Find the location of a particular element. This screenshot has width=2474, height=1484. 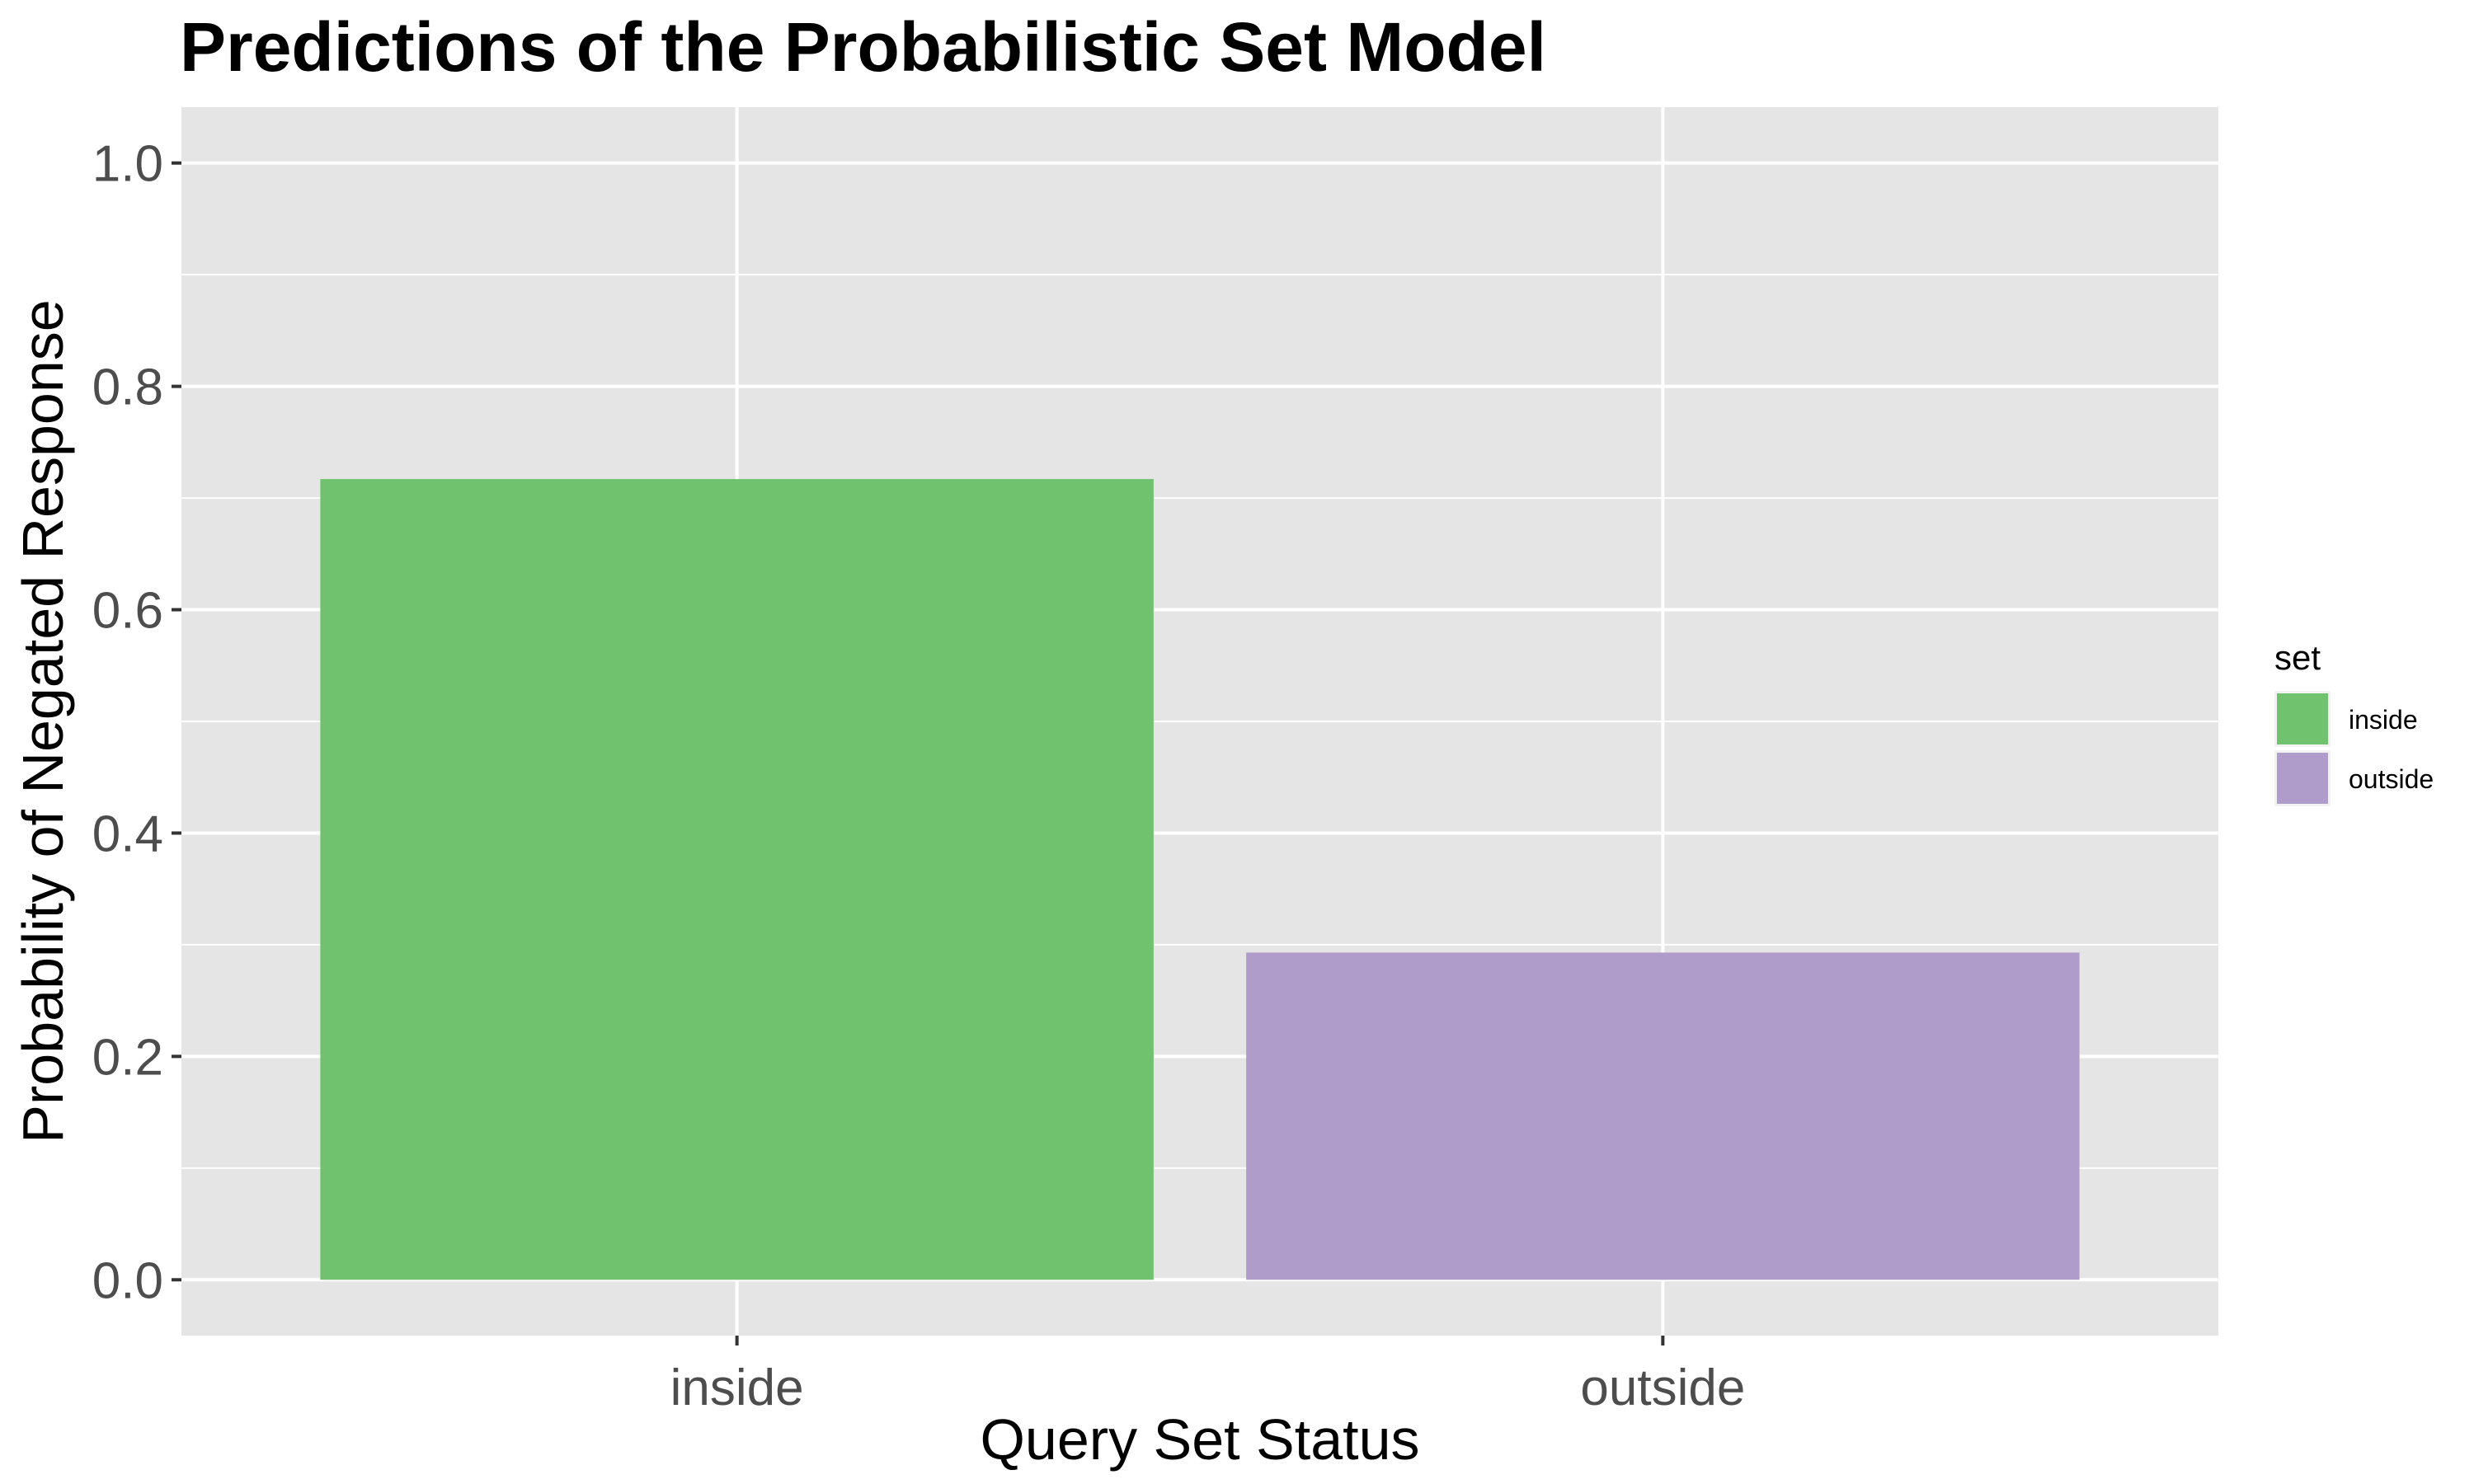

x-tick-label: inside is located at coordinates (737, 1388).